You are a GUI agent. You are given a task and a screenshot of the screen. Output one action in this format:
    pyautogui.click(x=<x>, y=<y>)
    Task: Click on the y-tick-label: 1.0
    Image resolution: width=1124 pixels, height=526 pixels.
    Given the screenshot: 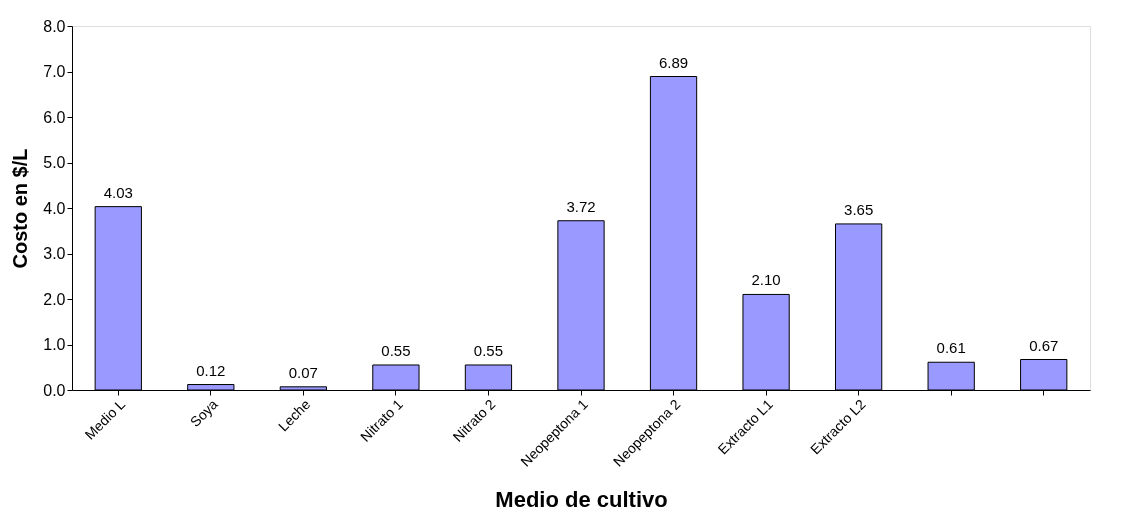 What is the action you would take?
    pyautogui.click(x=54, y=344)
    